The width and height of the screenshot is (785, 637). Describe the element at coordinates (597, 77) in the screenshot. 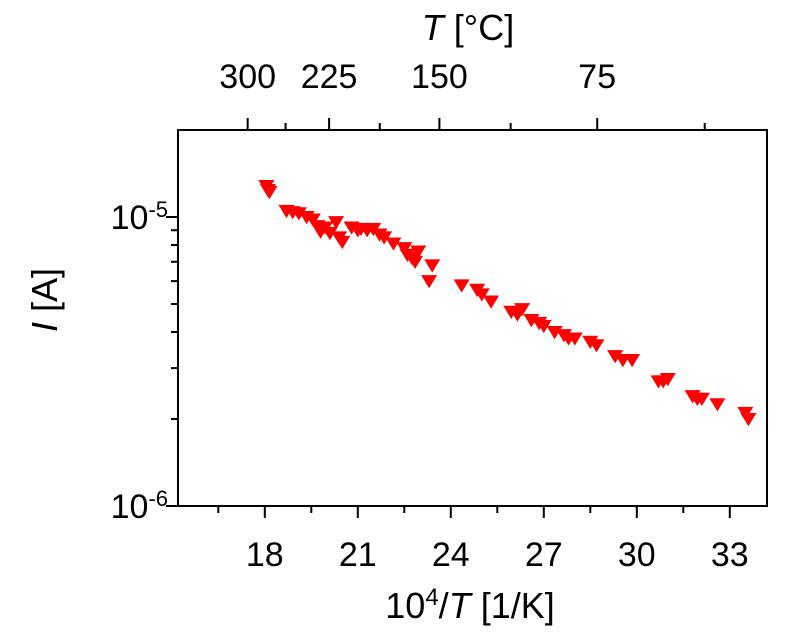

I see `top-tick-label: 75` at that location.